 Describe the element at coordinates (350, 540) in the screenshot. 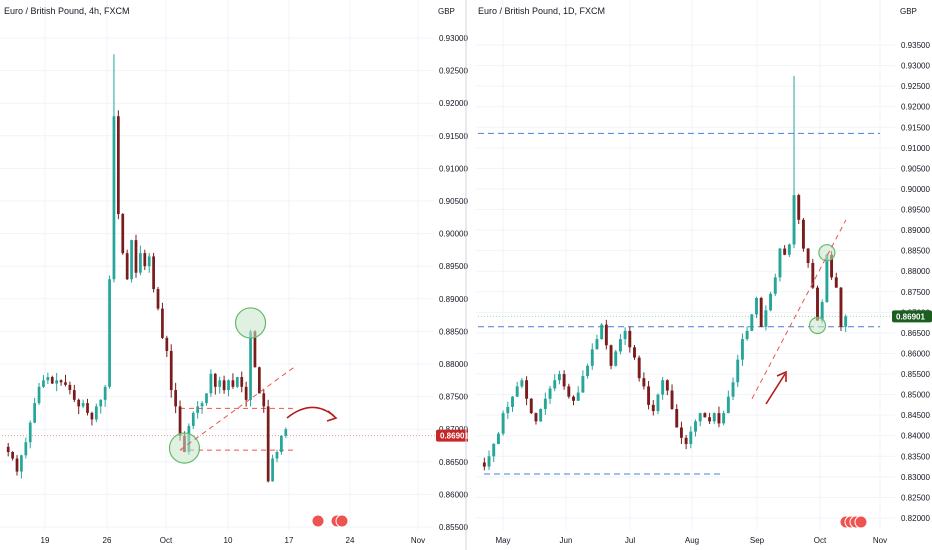

I see `time-tick-label: 24` at that location.